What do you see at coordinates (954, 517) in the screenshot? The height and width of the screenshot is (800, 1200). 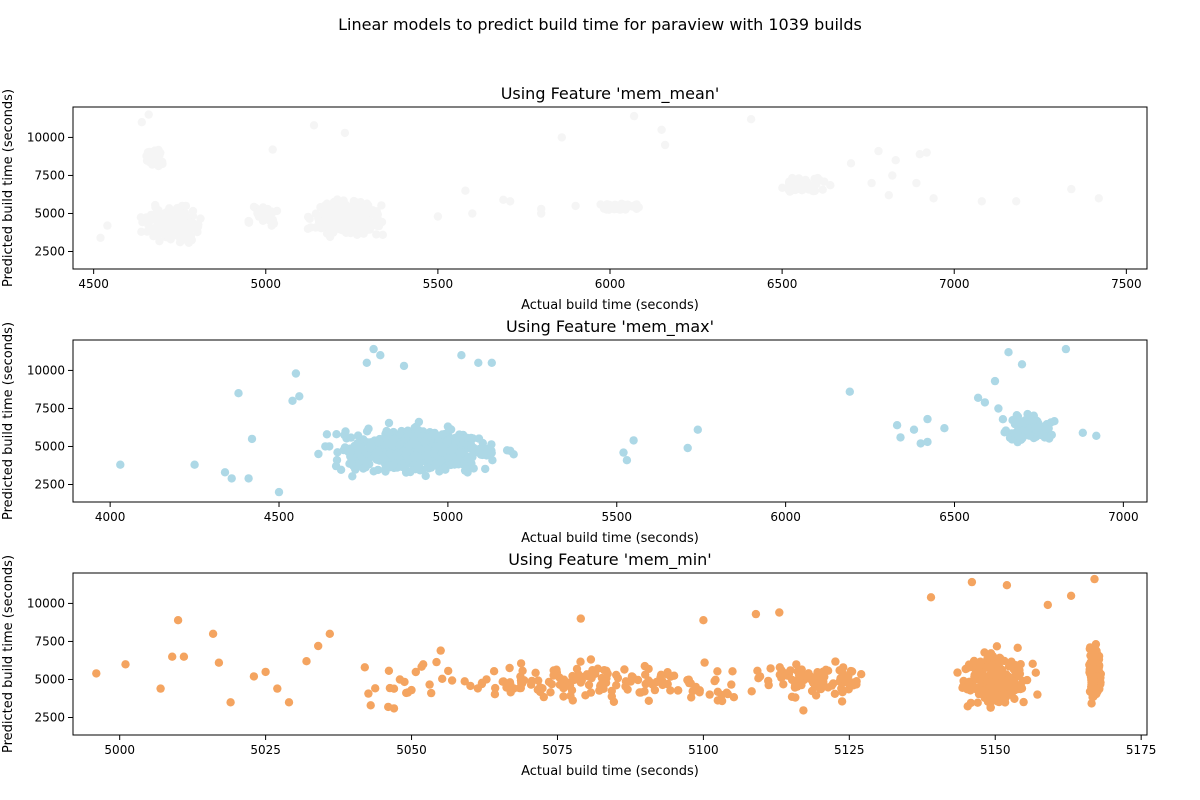 I see `x-tick-label: 6500` at bounding box center [954, 517].